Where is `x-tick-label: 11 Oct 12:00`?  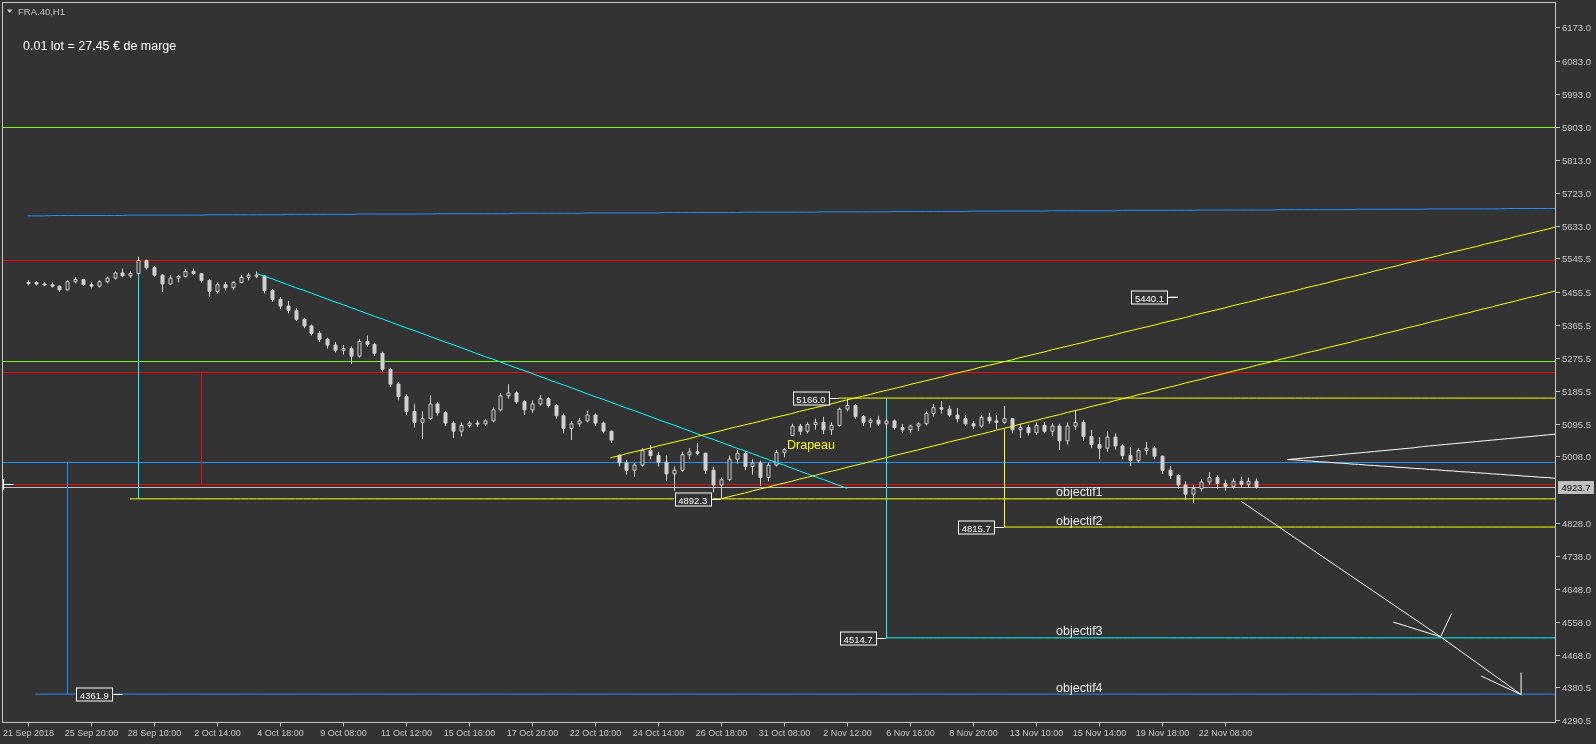 x-tick-label: 11 Oct 12:00 is located at coordinates (406, 732).